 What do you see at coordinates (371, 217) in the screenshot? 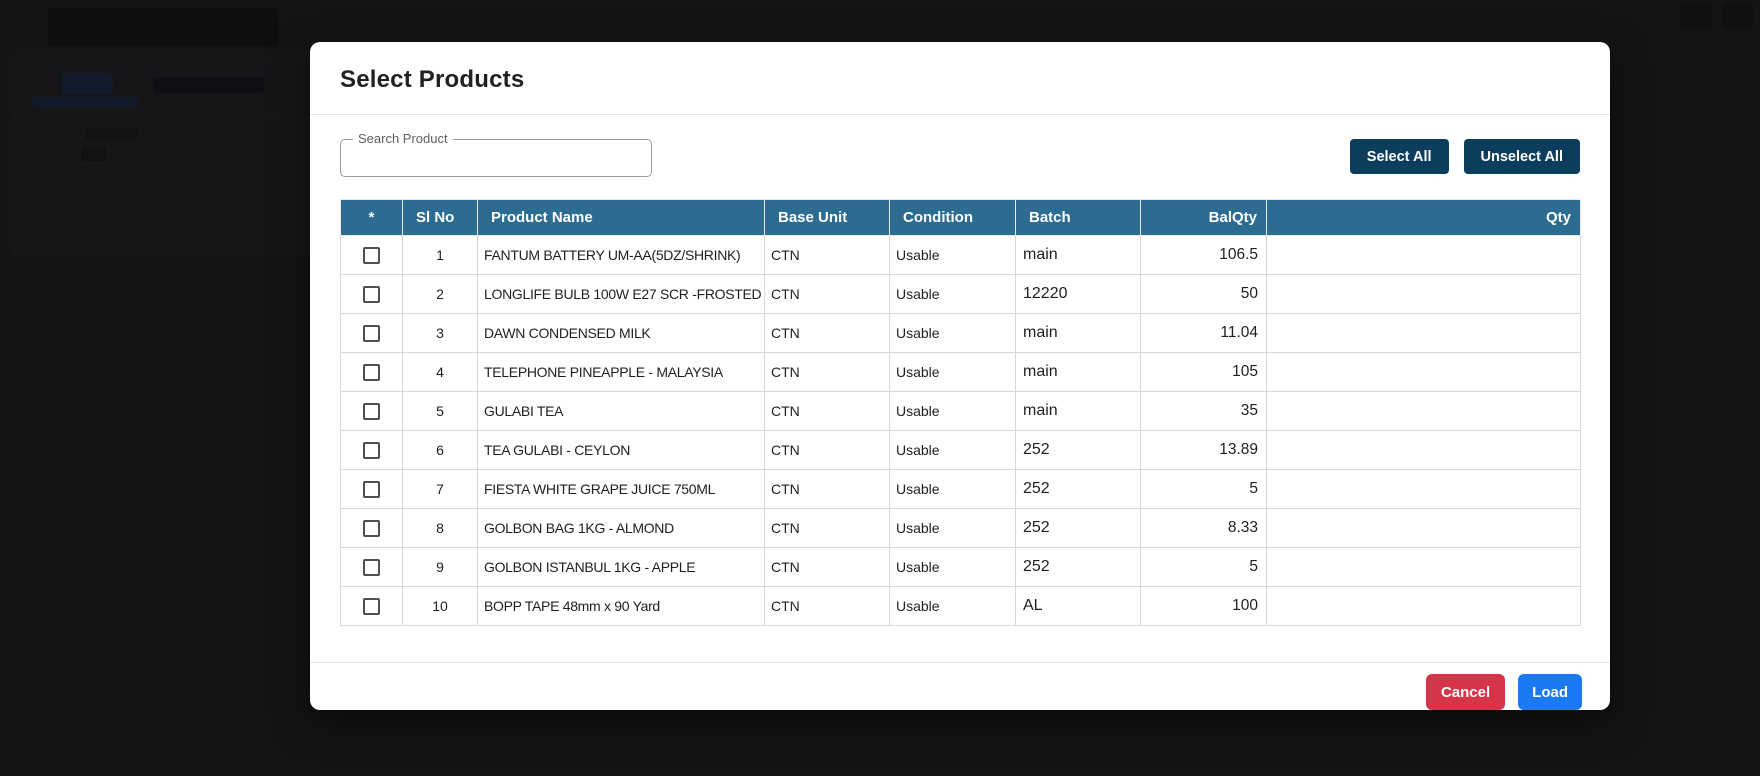
I see `header-select-star: *` at bounding box center [371, 217].